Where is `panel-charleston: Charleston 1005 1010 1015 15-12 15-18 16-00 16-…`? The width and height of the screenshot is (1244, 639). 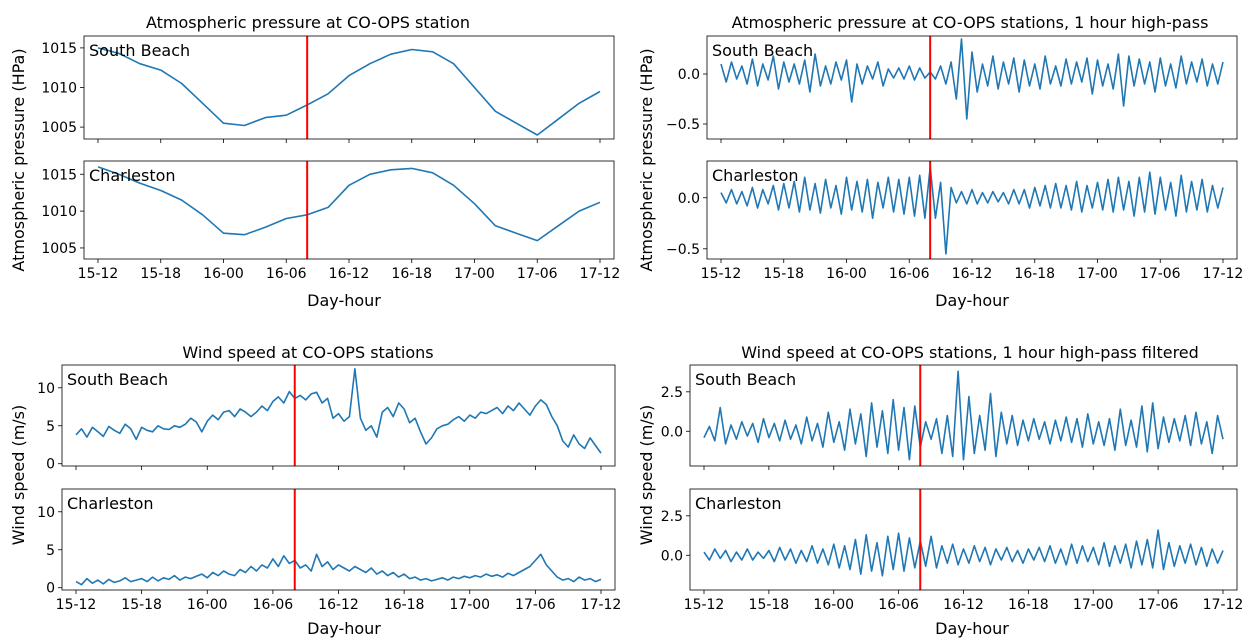
panel-charleston: Charleston 1005 1010 1015 15-12 15-18 16-00 16-… is located at coordinates (331, 221).